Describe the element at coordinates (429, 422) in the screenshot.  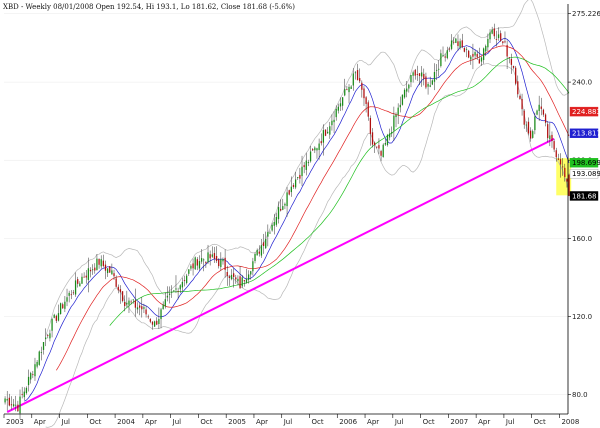
I see `x-tick-label: Oct` at that location.